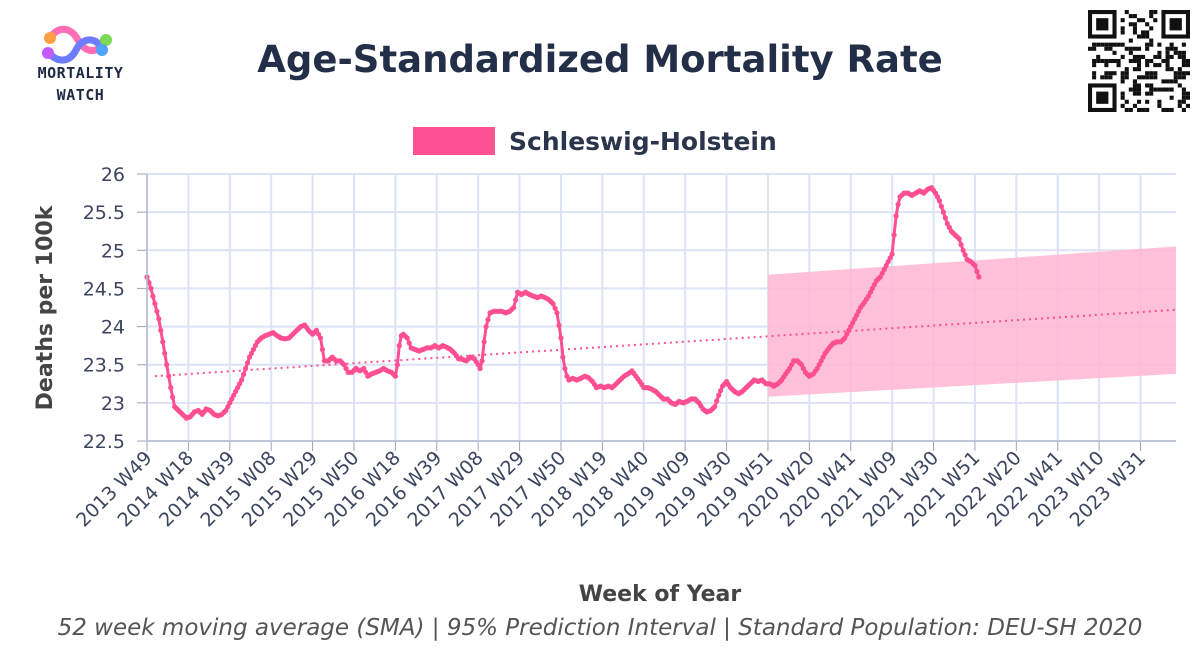 This screenshot has height=670, width=1200. What do you see at coordinates (80, 95) in the screenshot?
I see `logo-text-line2: WATCH` at bounding box center [80, 95].